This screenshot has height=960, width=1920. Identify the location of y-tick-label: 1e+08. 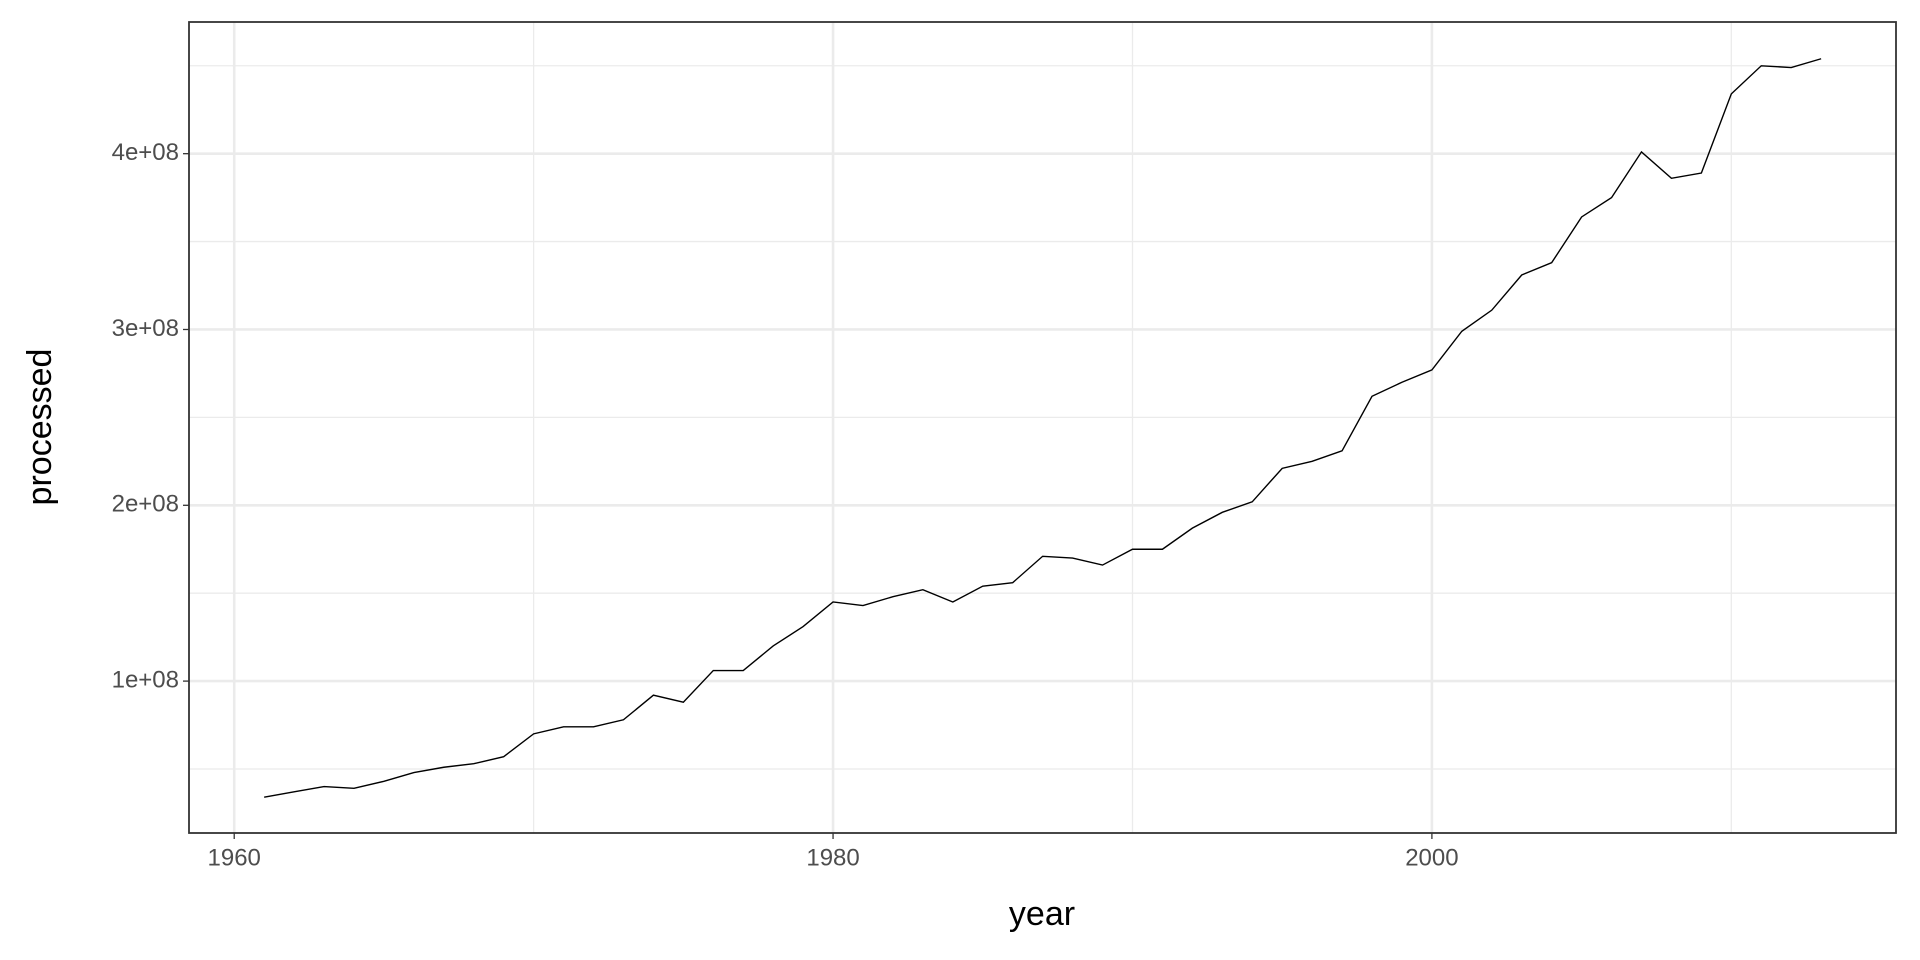
(145, 679).